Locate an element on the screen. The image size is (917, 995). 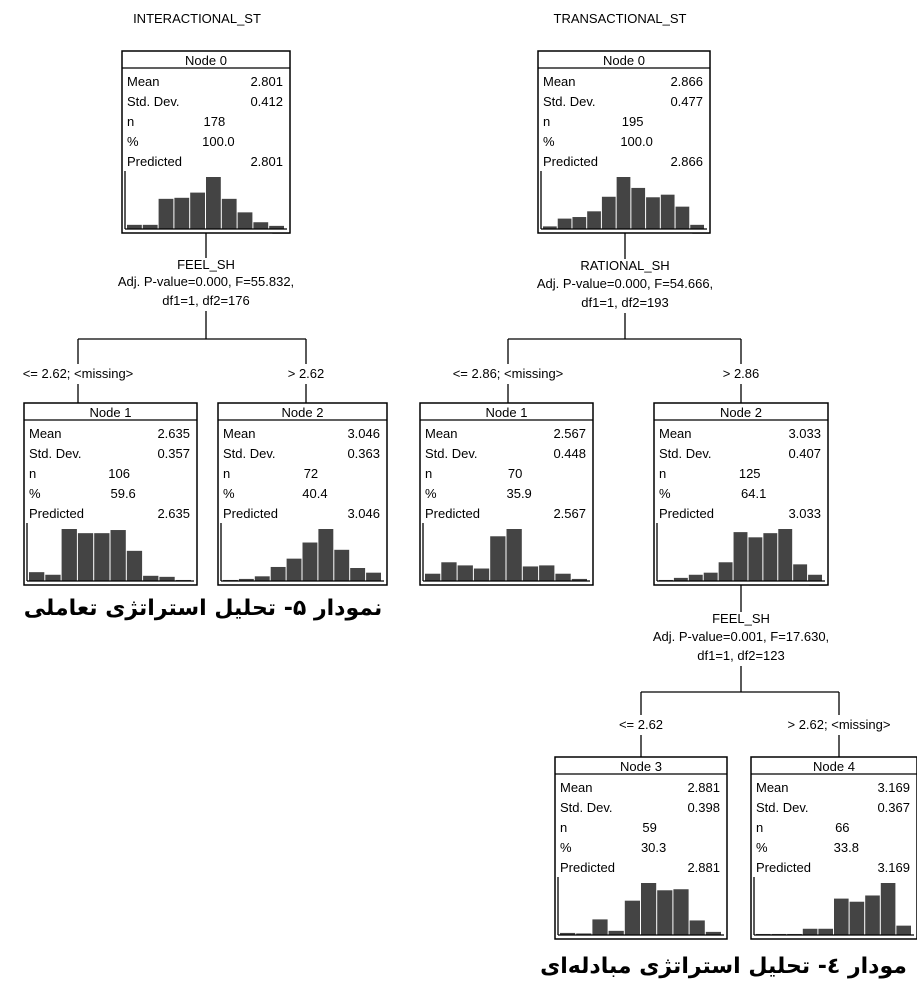
n-value: 125 is located at coordinates (750, 473).